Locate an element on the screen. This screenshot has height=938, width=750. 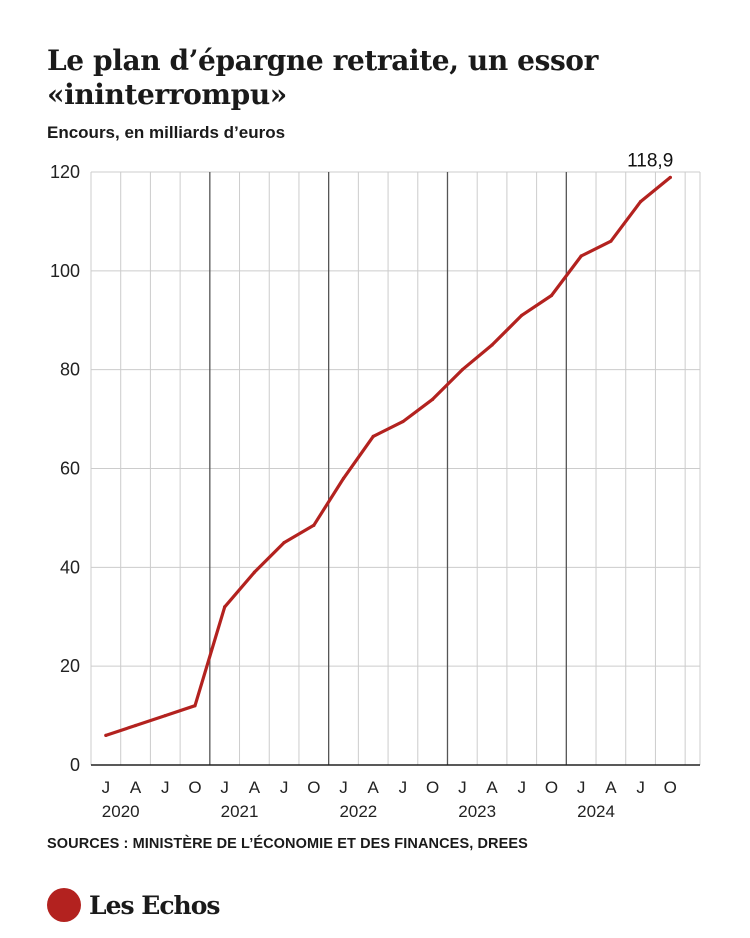
year-label: 2022 is located at coordinates (358, 811).